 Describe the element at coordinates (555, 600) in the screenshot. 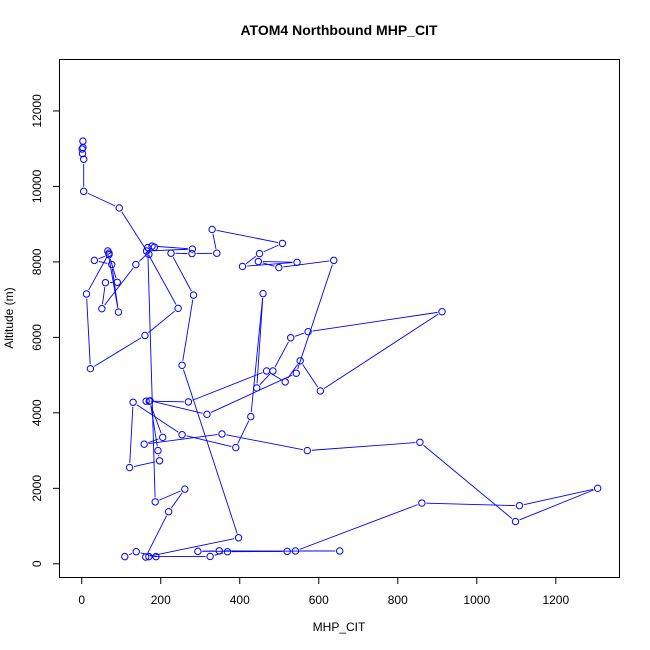

I see `x-tick-label: 1200` at that location.